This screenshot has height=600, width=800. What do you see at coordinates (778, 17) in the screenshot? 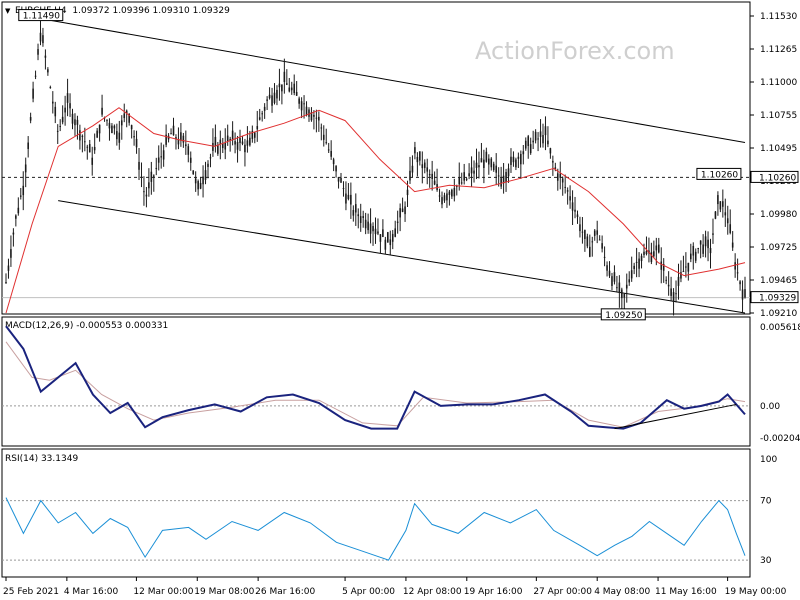
I see `price-y-tick-label: 1.11530` at bounding box center [778, 17].